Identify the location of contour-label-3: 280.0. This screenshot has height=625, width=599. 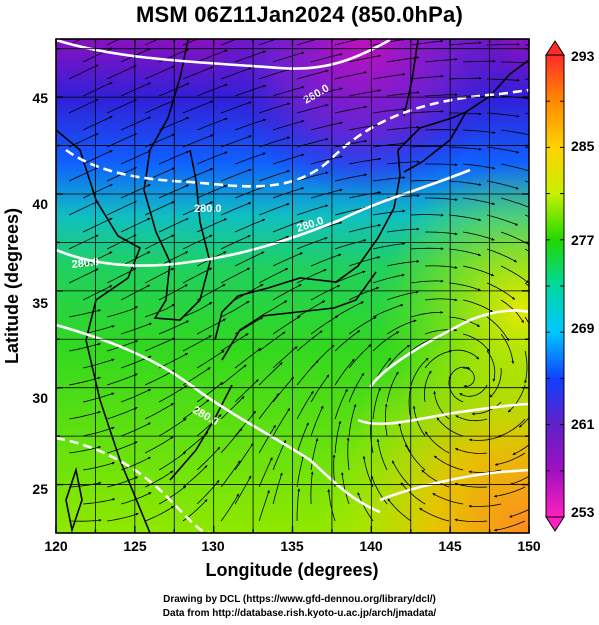
(85, 263).